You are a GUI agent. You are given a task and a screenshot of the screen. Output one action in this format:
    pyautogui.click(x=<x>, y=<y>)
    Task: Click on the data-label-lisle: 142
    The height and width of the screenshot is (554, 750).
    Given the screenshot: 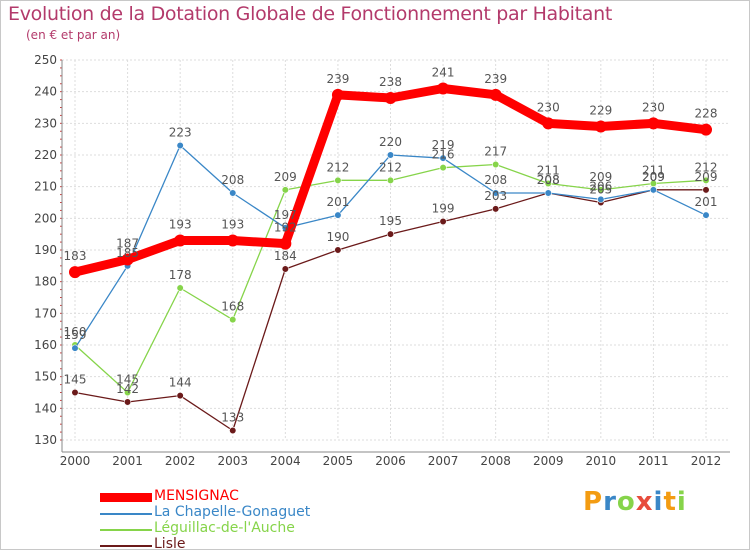 What is the action you would take?
    pyautogui.click(x=127, y=389)
    